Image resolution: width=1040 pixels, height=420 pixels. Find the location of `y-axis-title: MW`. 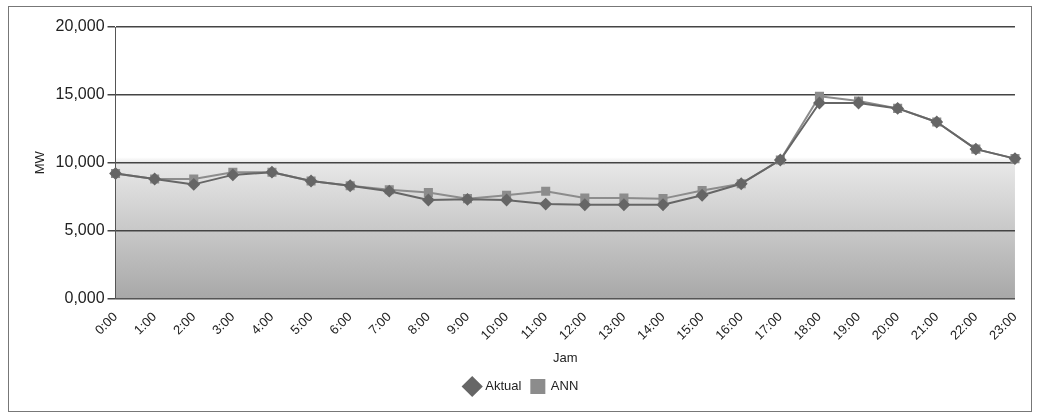

y-axis-title: MW is located at coordinates (40, 162).